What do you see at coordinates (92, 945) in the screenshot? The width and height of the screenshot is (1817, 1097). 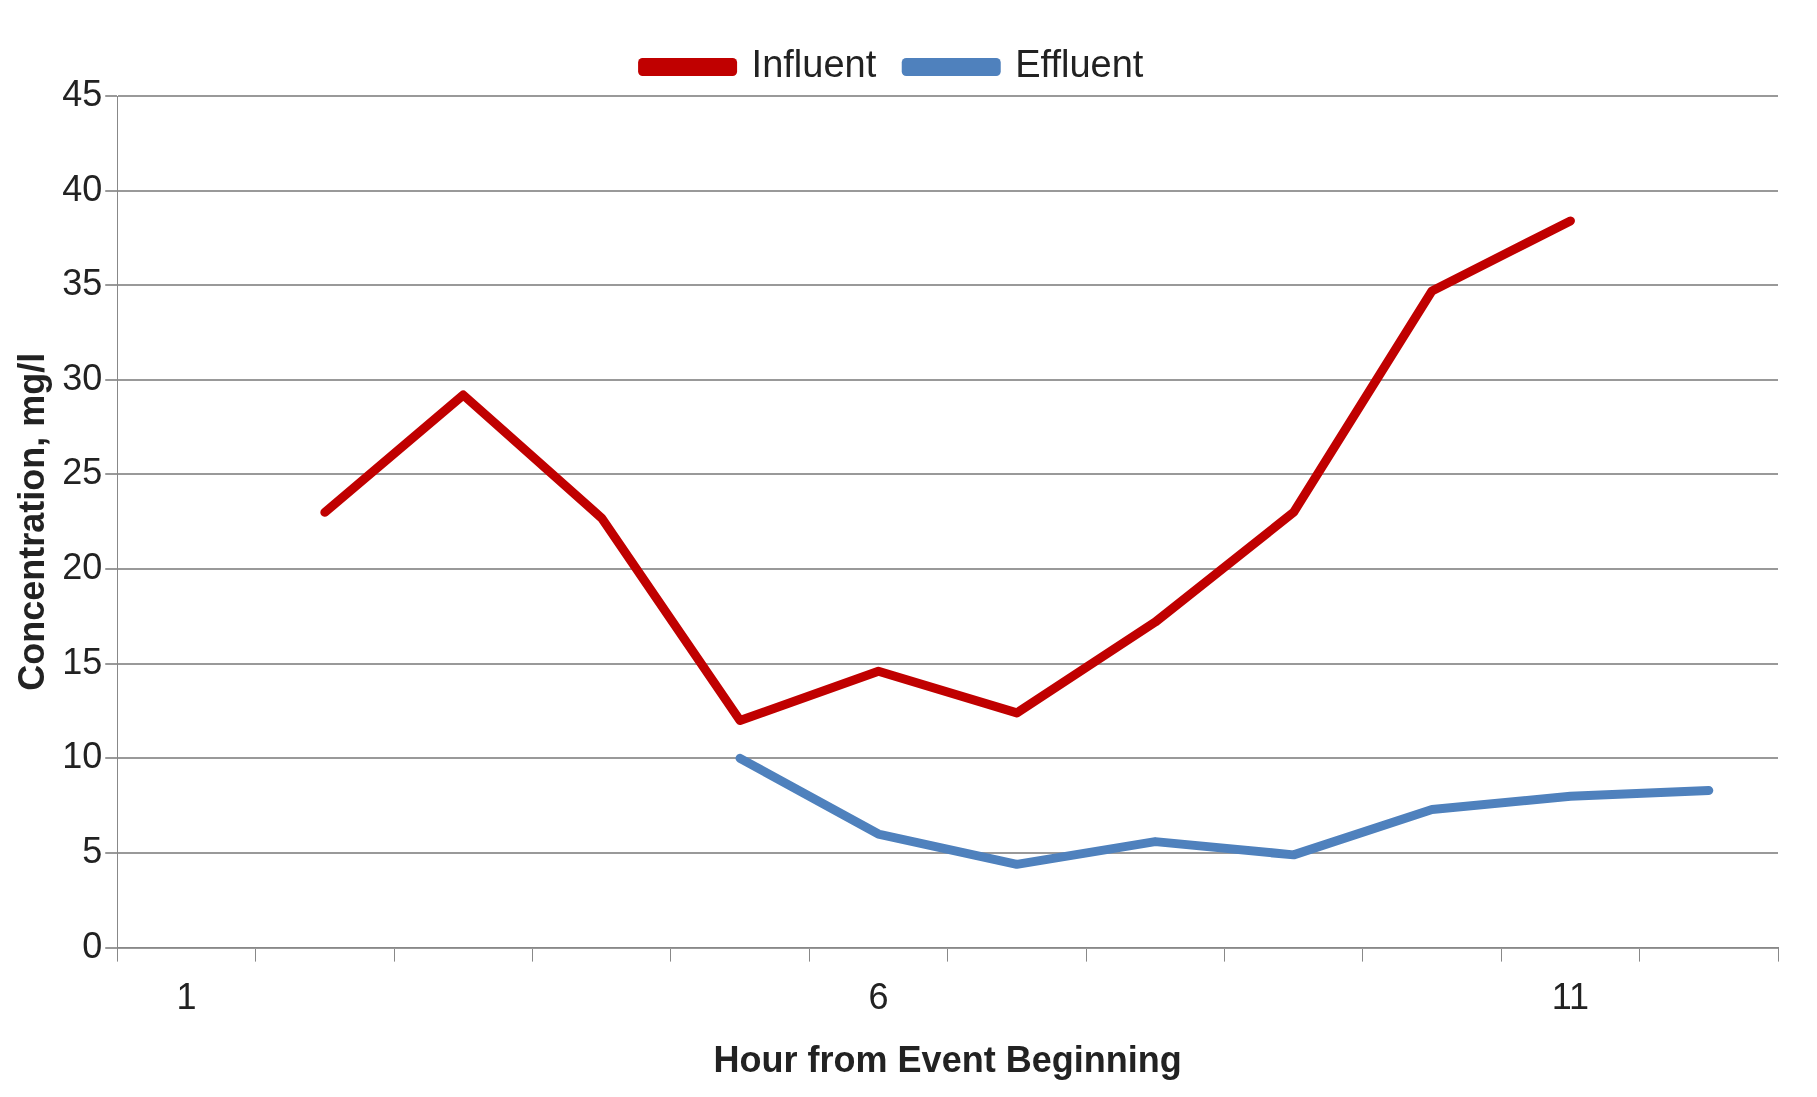 I see `y-tick-label: 0` at bounding box center [92, 945].